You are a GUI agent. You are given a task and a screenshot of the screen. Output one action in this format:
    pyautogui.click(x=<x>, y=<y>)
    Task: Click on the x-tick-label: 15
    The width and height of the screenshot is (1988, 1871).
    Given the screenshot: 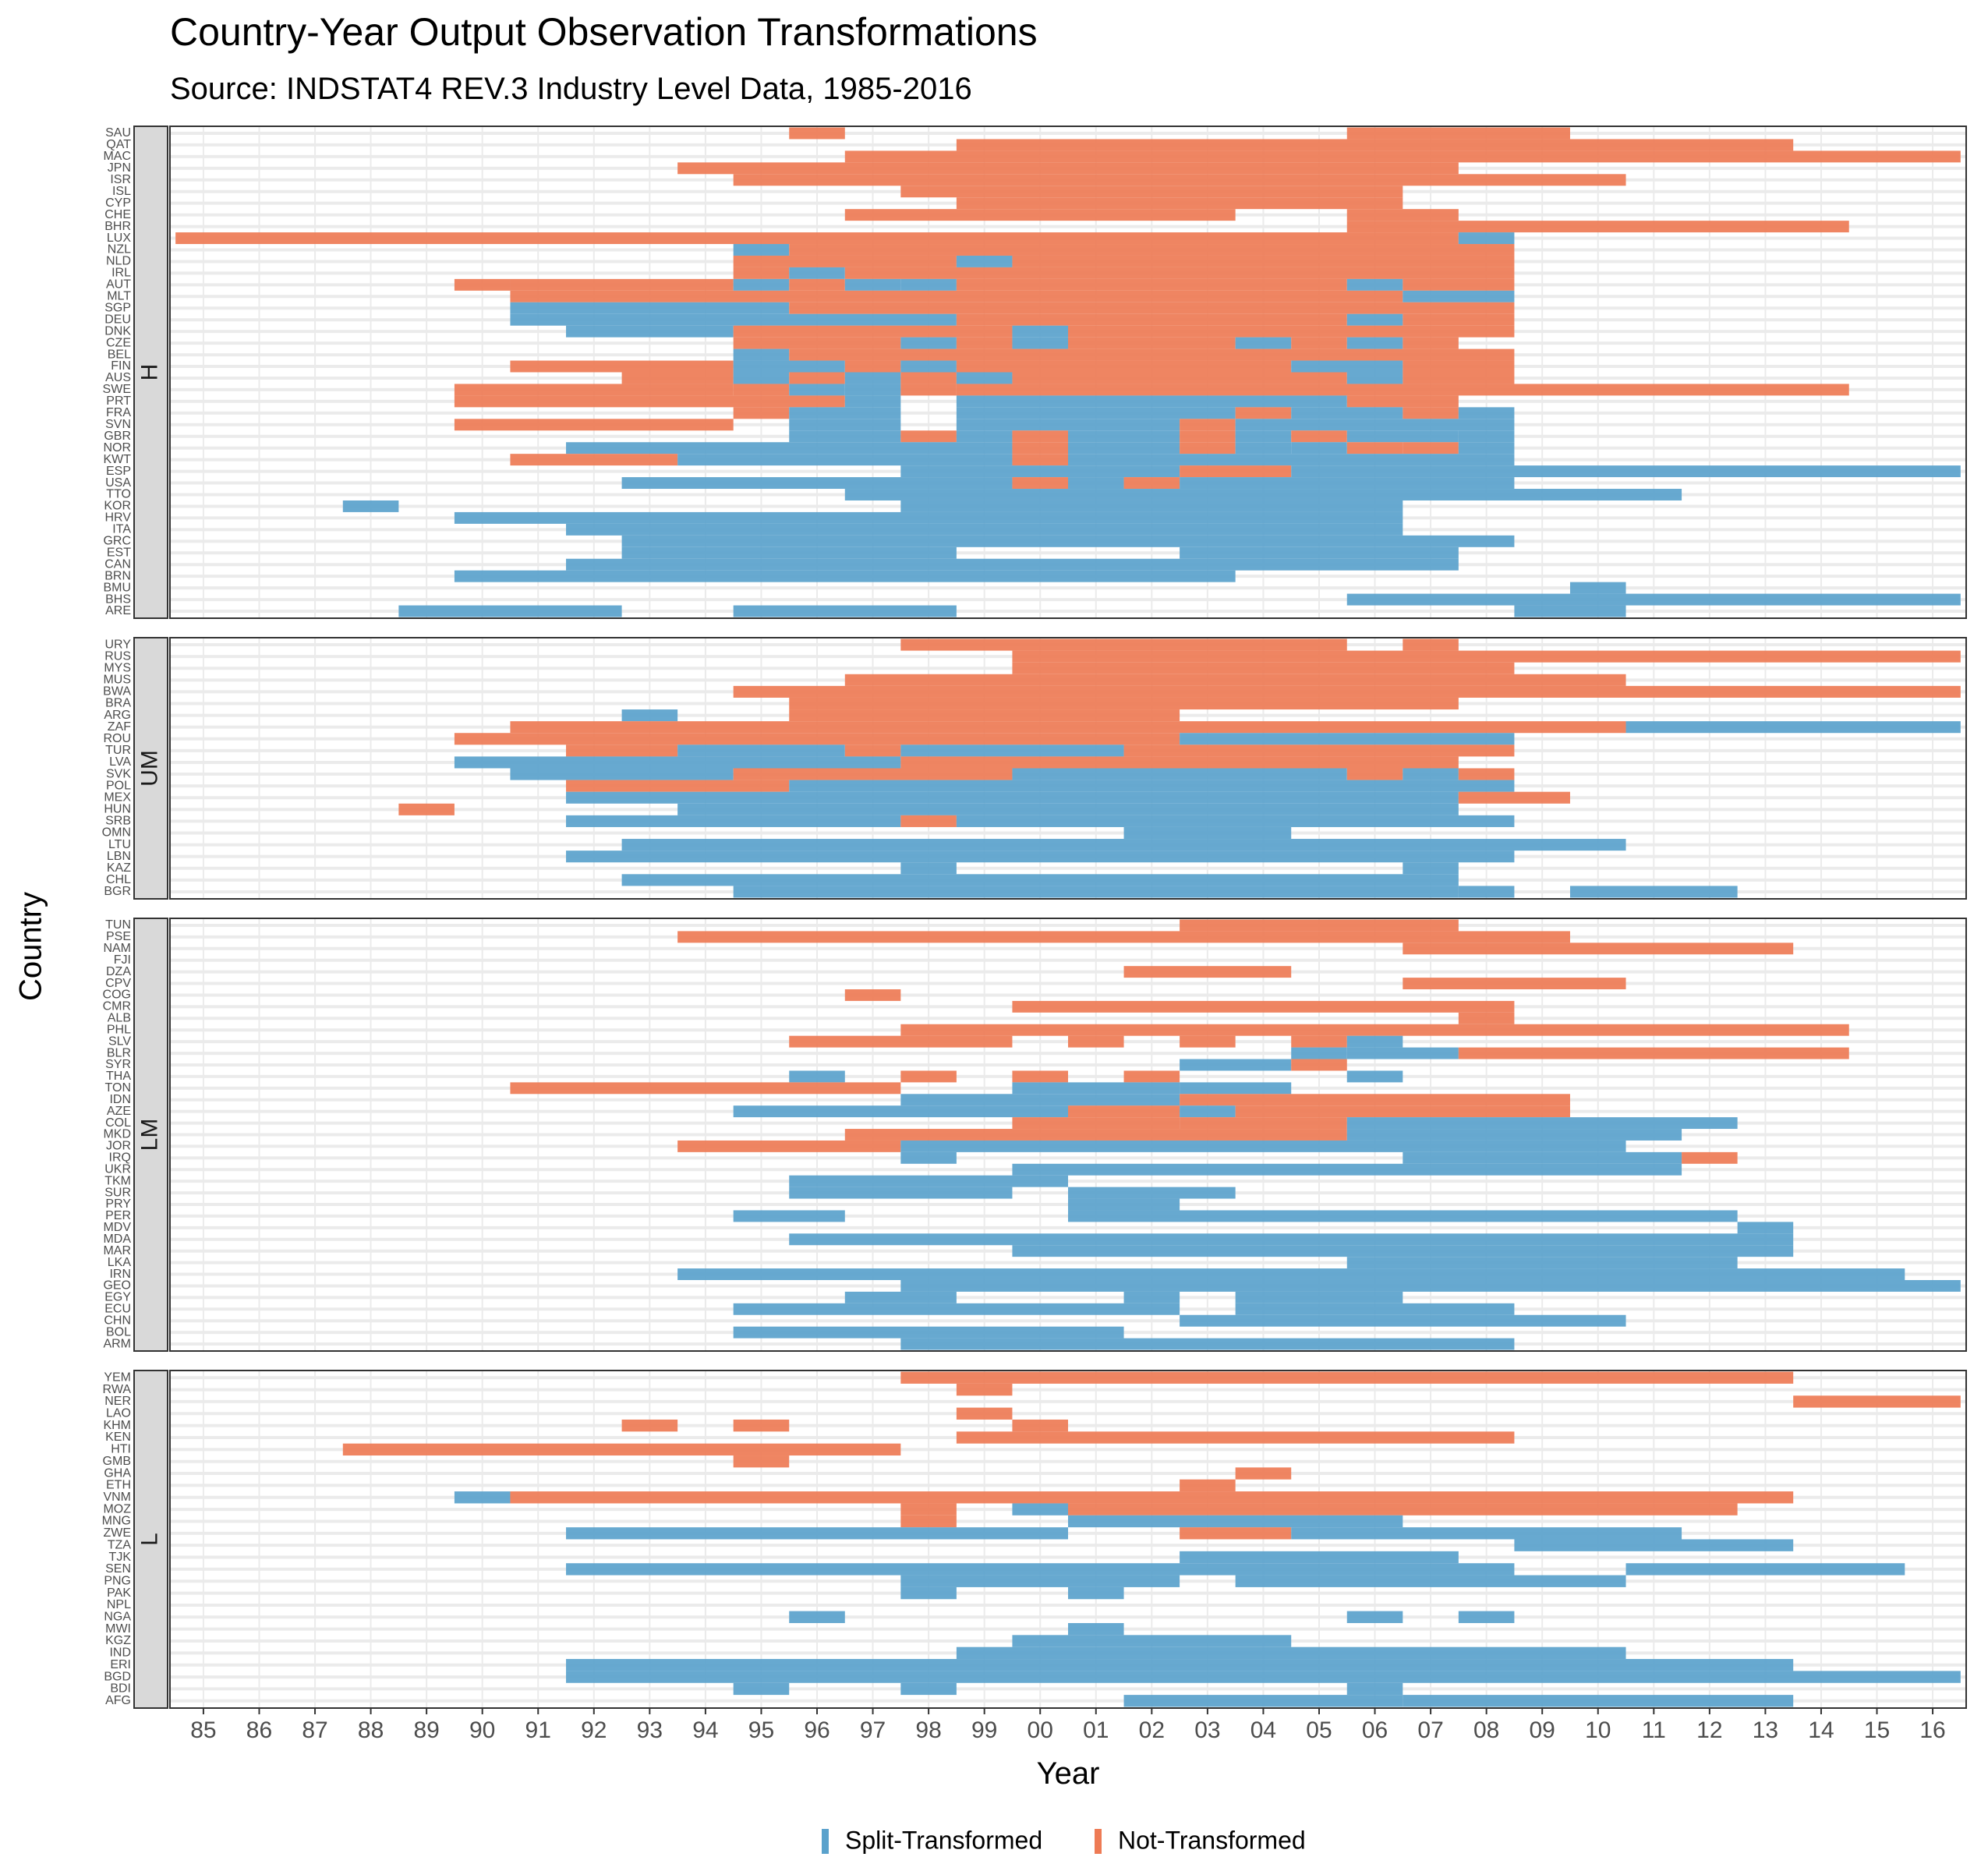 What is the action you would take?
    pyautogui.click(x=1877, y=1730)
    